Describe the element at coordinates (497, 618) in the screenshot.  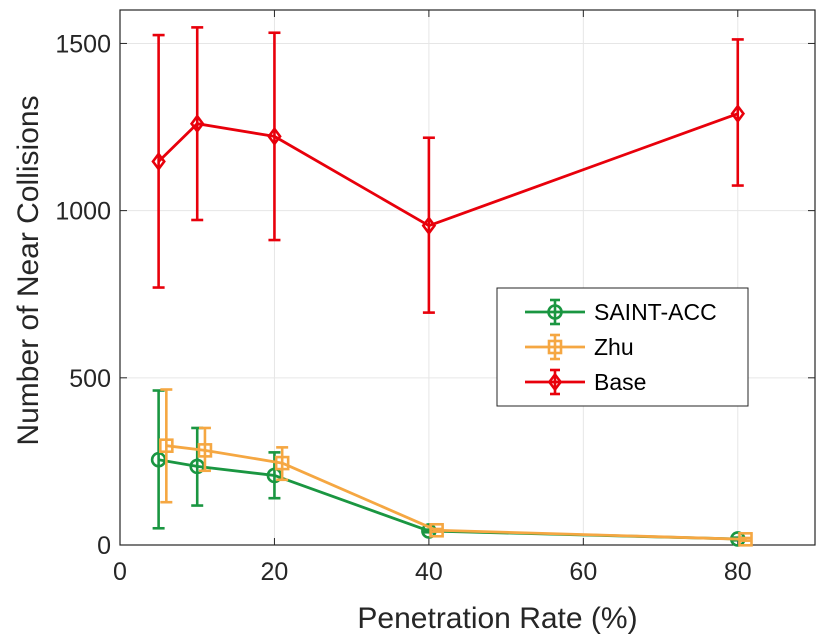
I see `x-axis-label: Penetration Rate (%)` at that location.